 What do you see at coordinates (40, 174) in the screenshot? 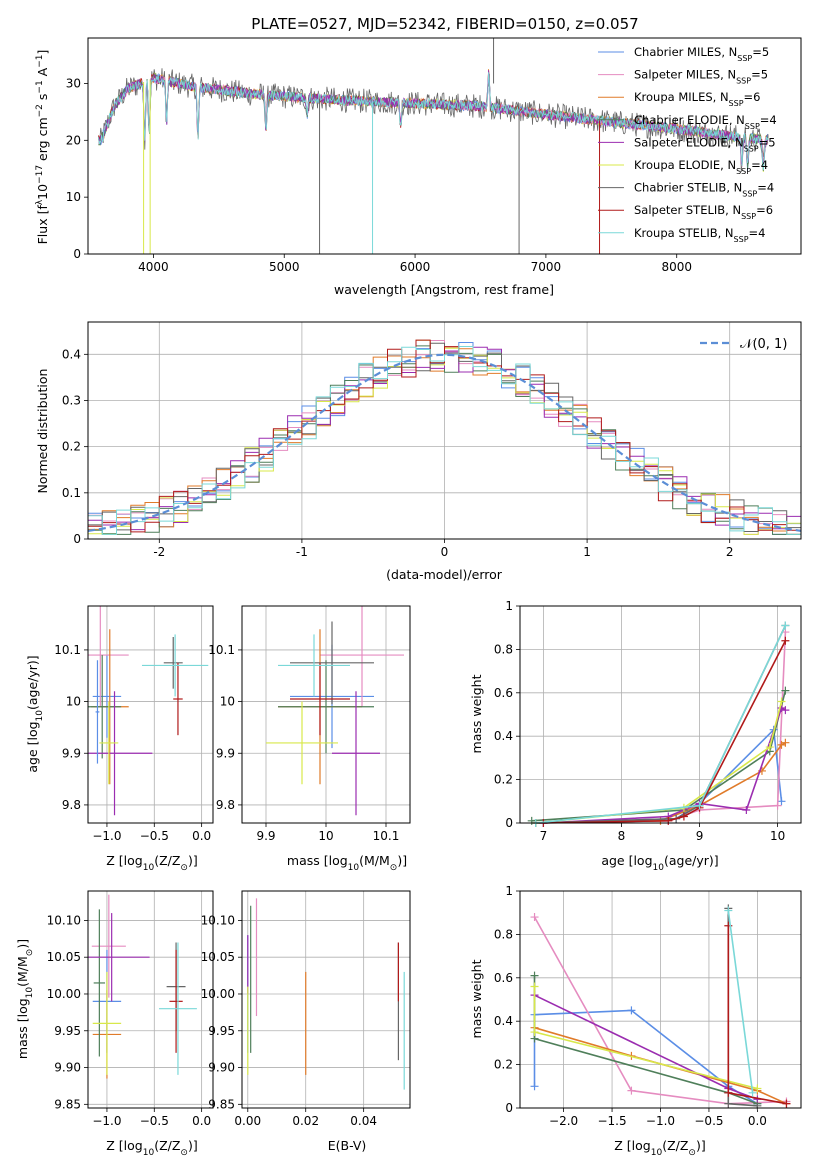
I see `y-axis-label-part: −17` at bounding box center [40, 174].